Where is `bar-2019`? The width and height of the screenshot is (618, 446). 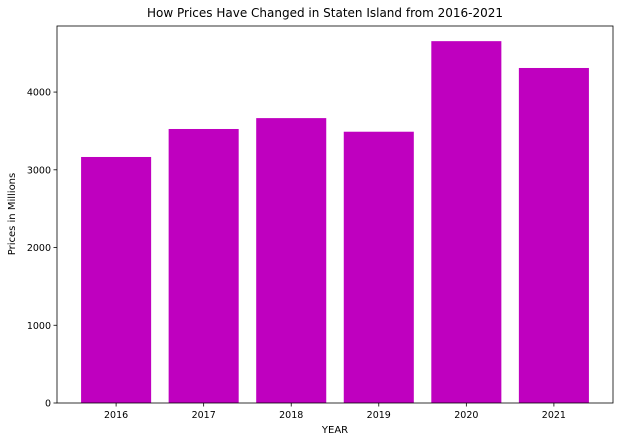 bar-2019 is located at coordinates (378, 267).